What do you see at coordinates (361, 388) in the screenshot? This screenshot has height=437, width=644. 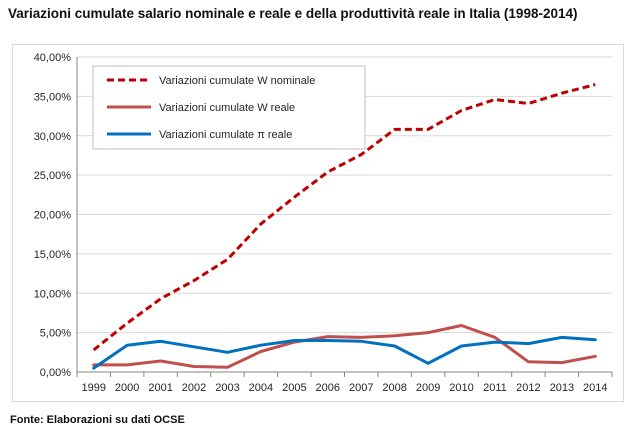 I see `x-tick-label: 2007` at bounding box center [361, 388].